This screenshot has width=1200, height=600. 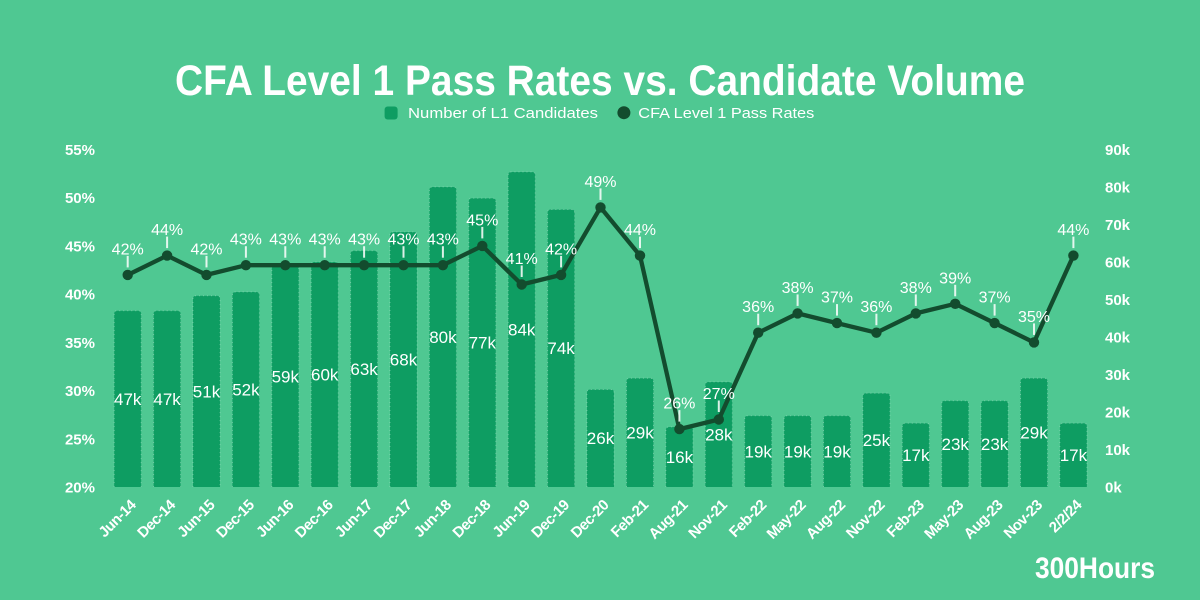 I want to click on svg-text: 70k, so click(x=1118, y=225).